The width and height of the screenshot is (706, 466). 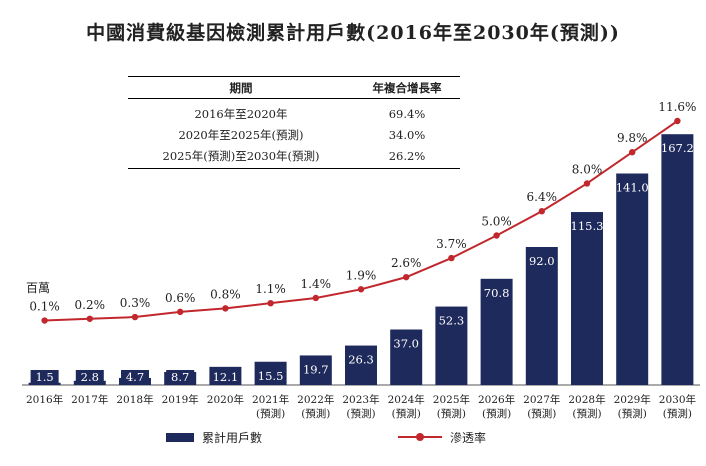 I want to click on bar-value-label: 2.8, so click(x=90, y=377).